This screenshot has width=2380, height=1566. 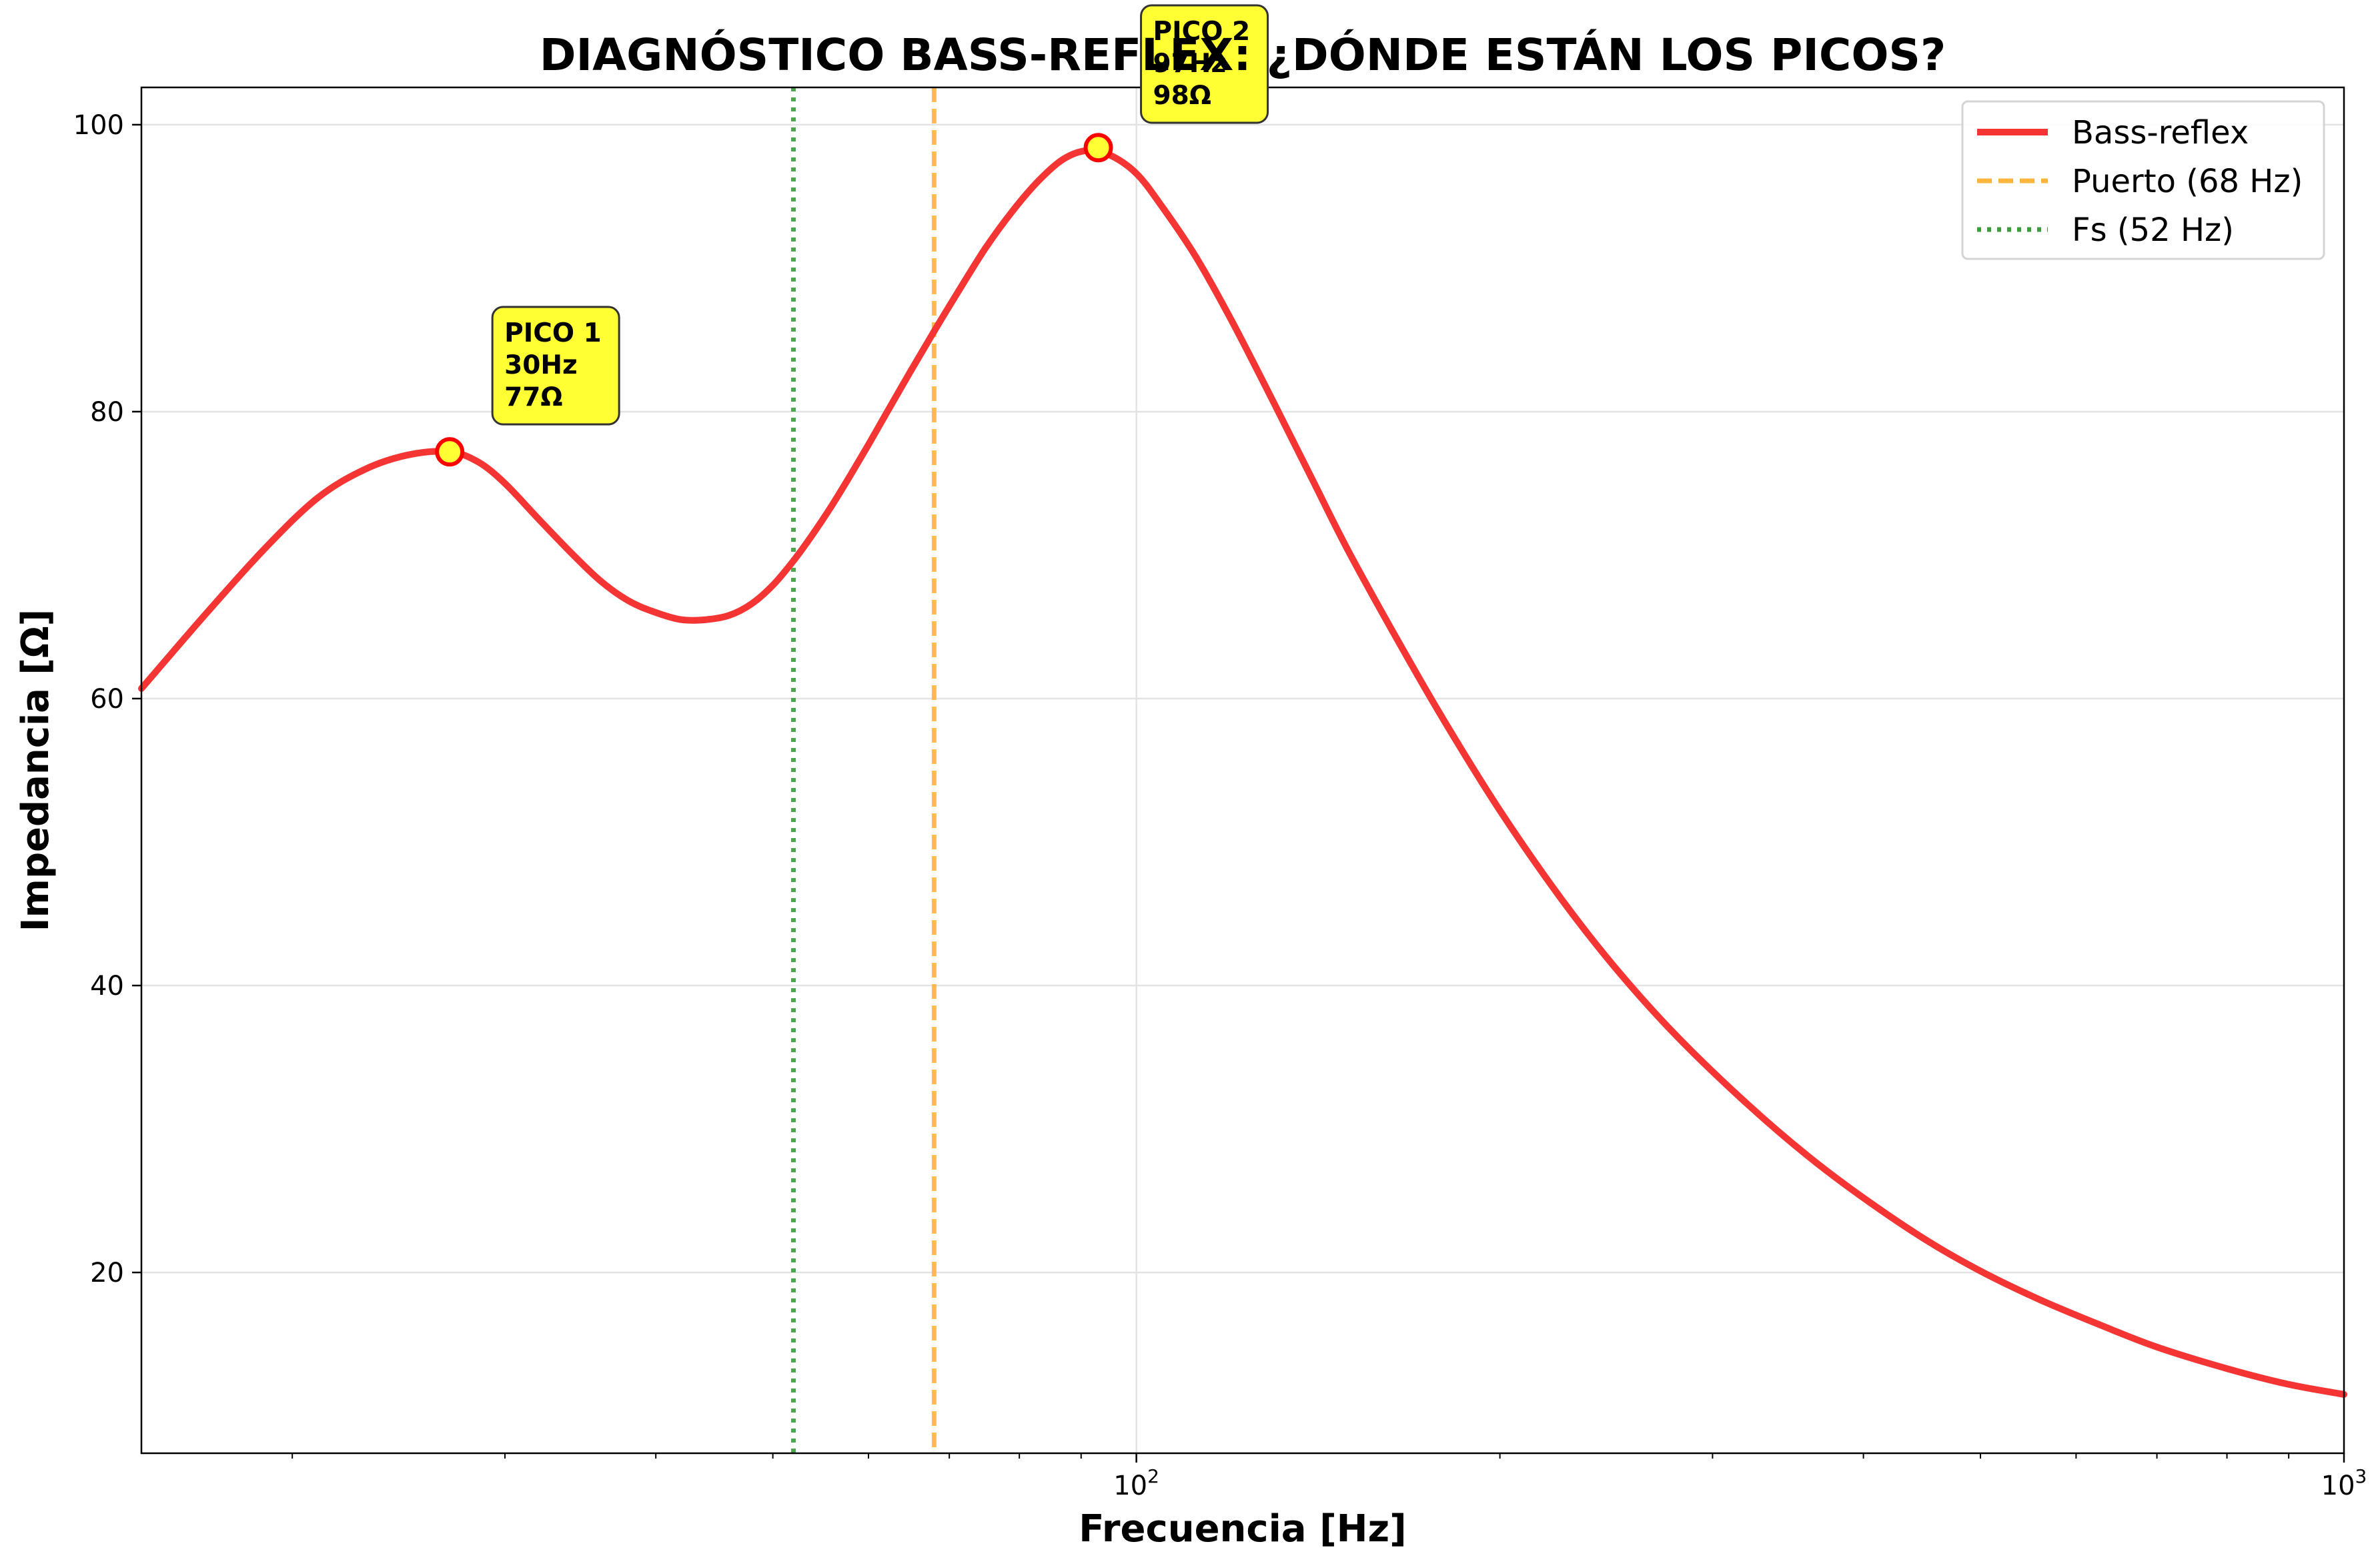 What do you see at coordinates (1182, 96) in the screenshot?
I see `annotation-text: 98Ω` at bounding box center [1182, 96].